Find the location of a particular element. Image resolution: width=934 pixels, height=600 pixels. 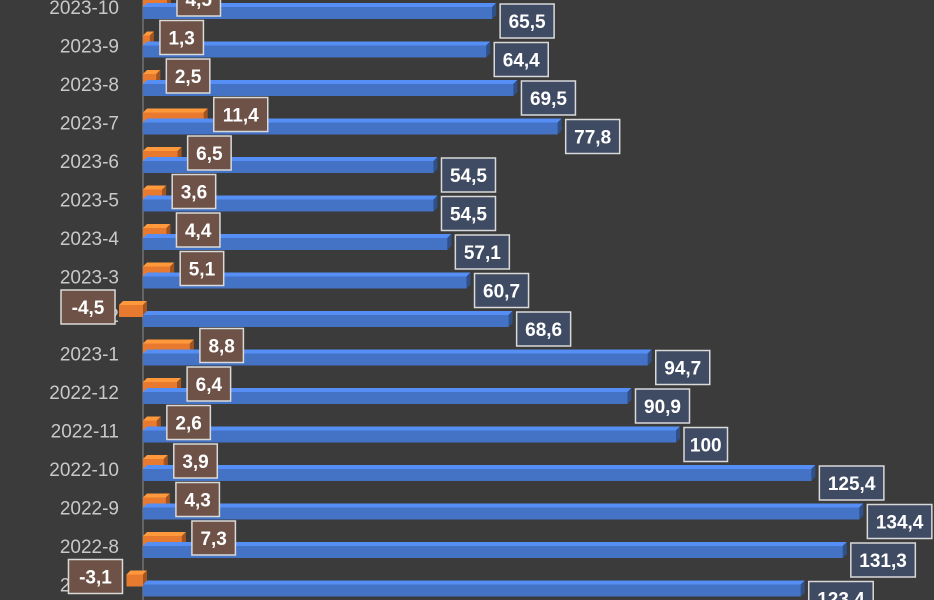

category-label: 2023-7 is located at coordinates (89, 124).